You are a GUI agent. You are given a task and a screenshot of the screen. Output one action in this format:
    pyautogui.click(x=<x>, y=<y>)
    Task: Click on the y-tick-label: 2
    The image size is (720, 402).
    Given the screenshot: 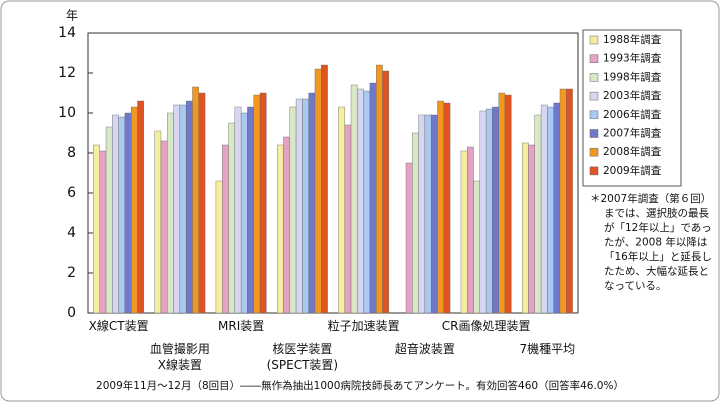 What is the action you would take?
    pyautogui.click(x=71, y=273)
    